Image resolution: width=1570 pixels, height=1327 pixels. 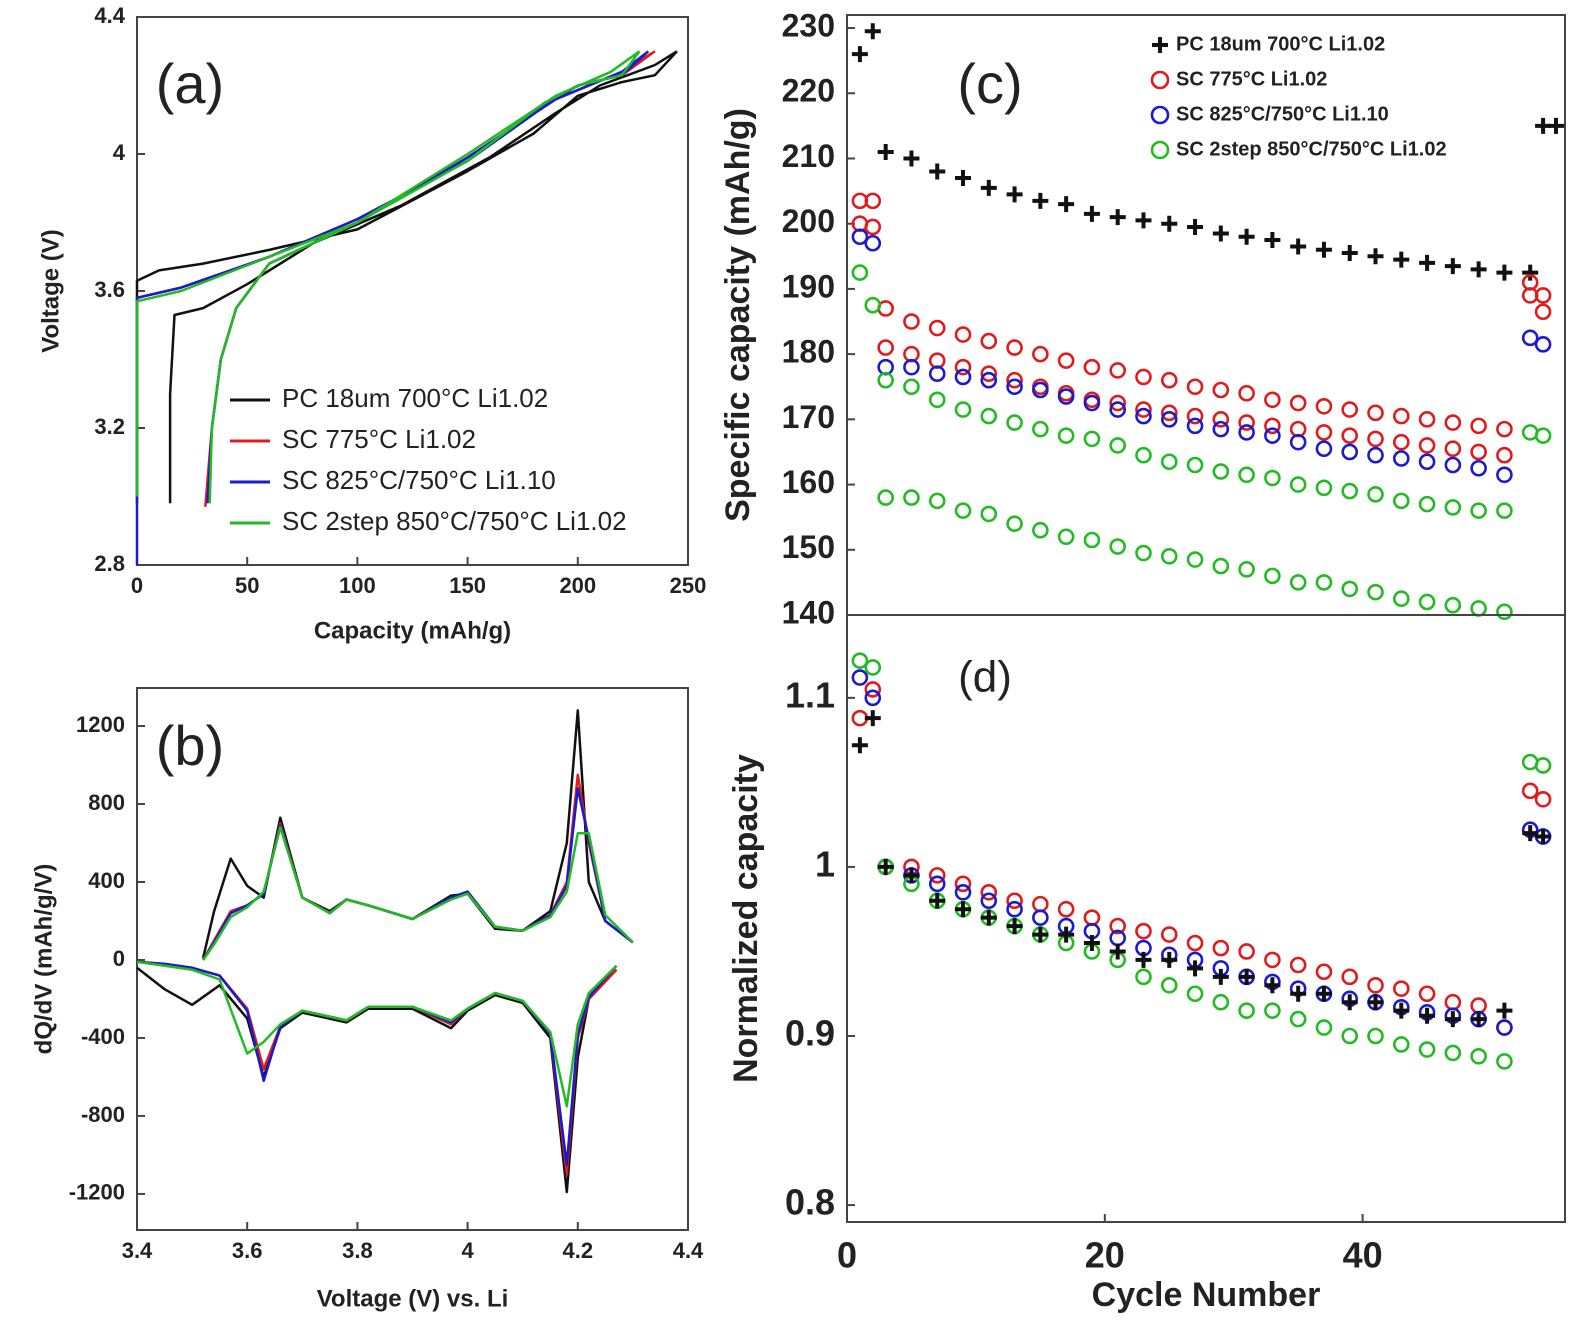 What do you see at coordinates (808, 352) in the screenshot?
I see `y-tick-label: 180` at bounding box center [808, 352].